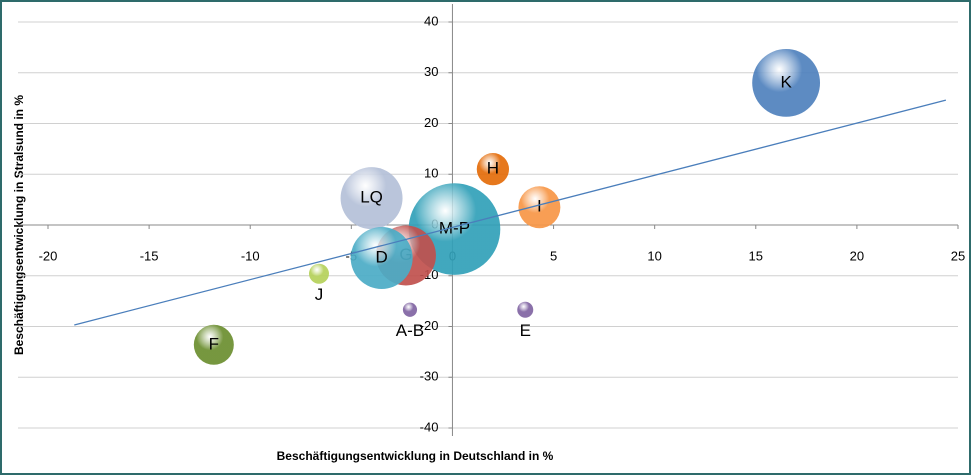 The image size is (971, 475). Describe the element at coordinates (454, 228) in the screenshot. I see `bubble-label: M-P` at that location.